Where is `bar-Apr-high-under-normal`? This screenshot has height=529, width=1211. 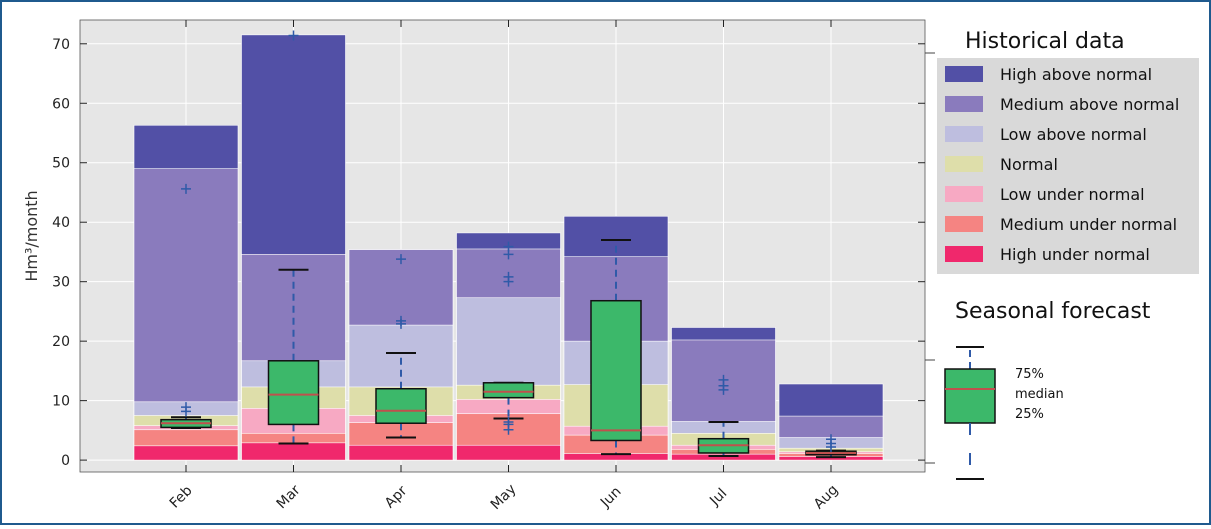
bar-Apr-high-under-normal is located at coordinates (401, 452).